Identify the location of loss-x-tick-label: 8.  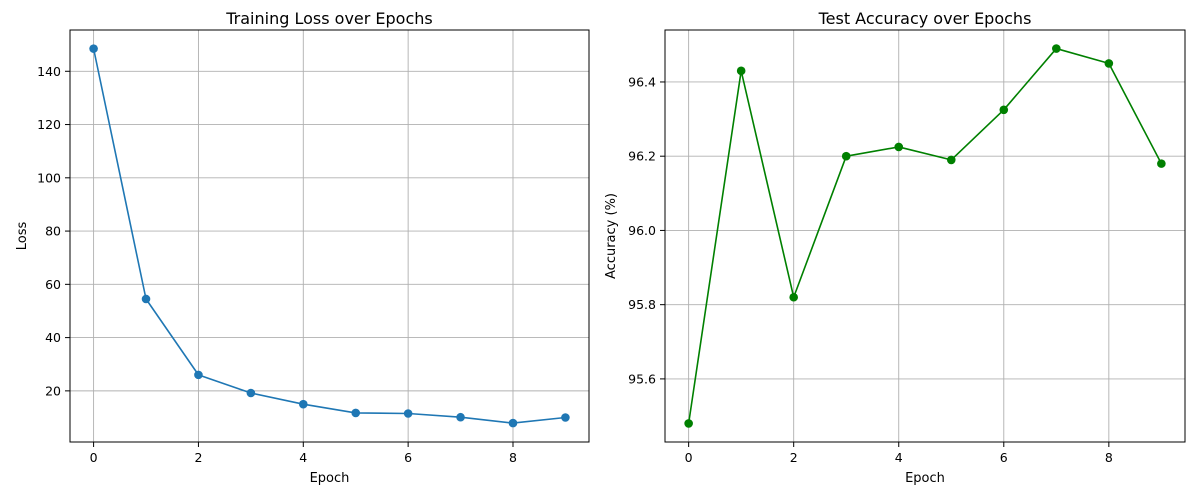
(513, 457).